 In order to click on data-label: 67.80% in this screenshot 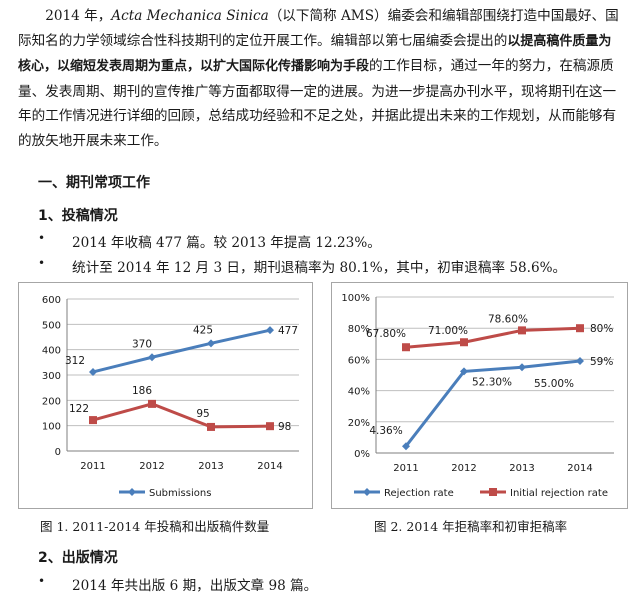, I will do `click(386, 334)`.